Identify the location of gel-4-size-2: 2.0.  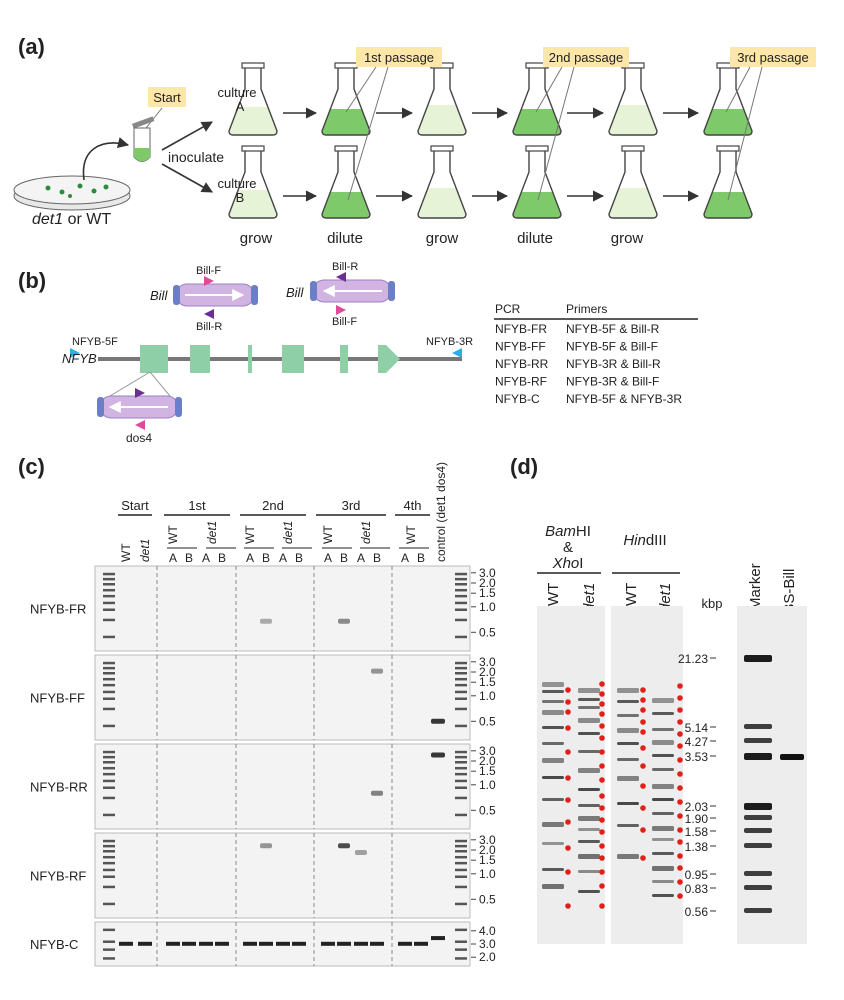
(487, 957).